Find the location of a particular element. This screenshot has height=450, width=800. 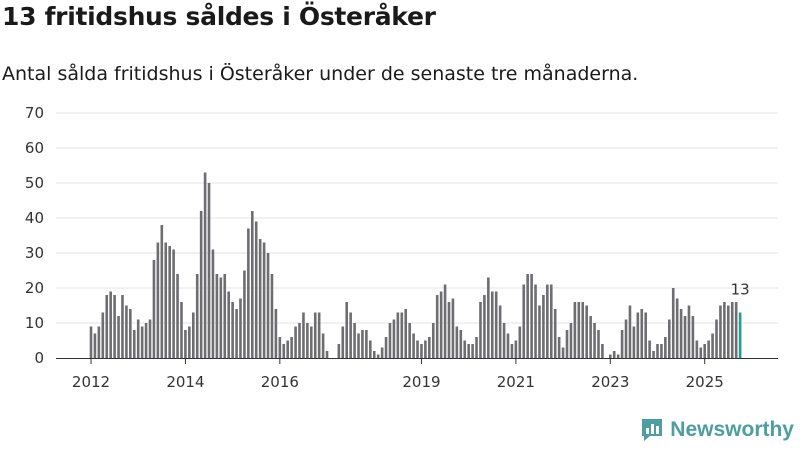

data-label-latest: 13 is located at coordinates (740, 290).